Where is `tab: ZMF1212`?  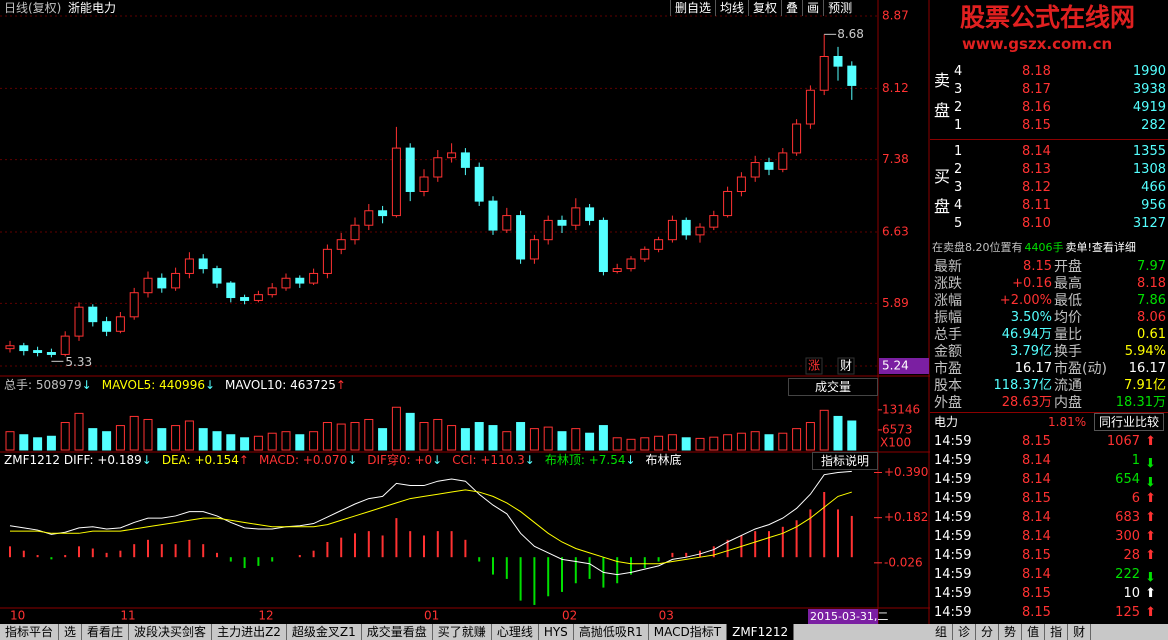
tab: ZMF1212 is located at coordinates (761, 632).